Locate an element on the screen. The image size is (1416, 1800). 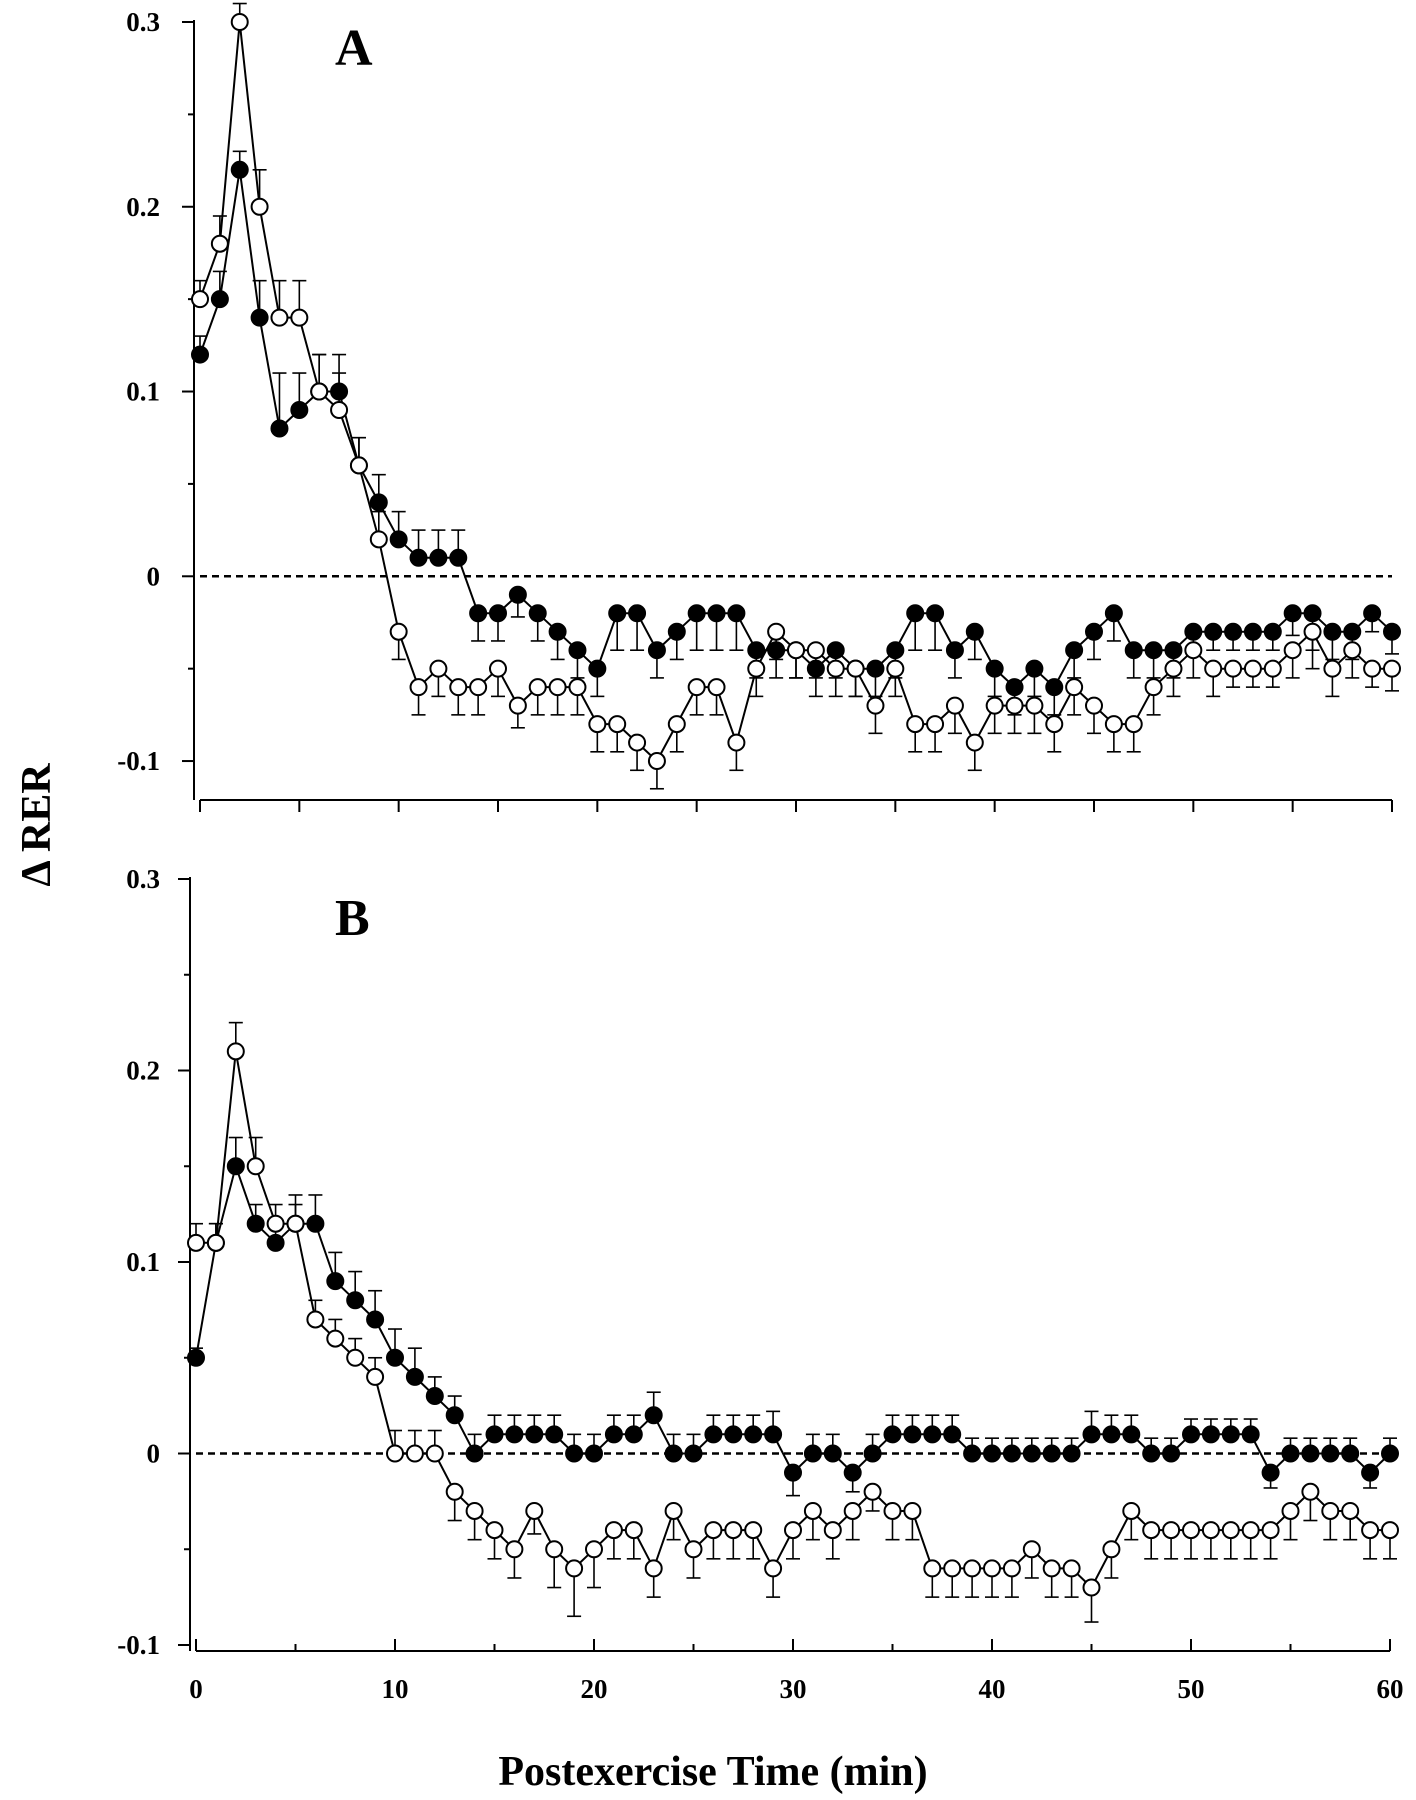
x-tick-label: 10 is located at coordinates (395, 1689).